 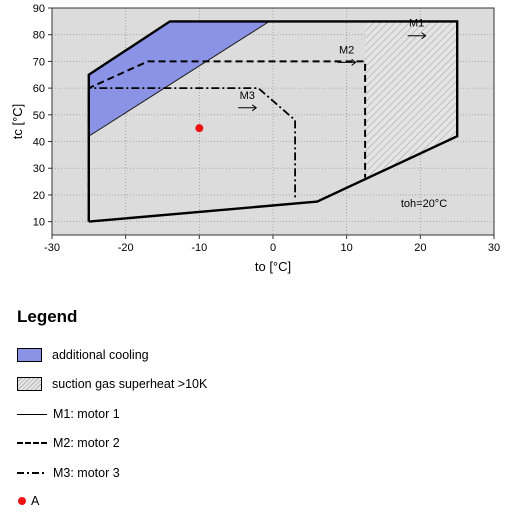 What do you see at coordinates (424, 204) in the screenshot?
I see `toh-annotation: toh=20°C` at bounding box center [424, 204].